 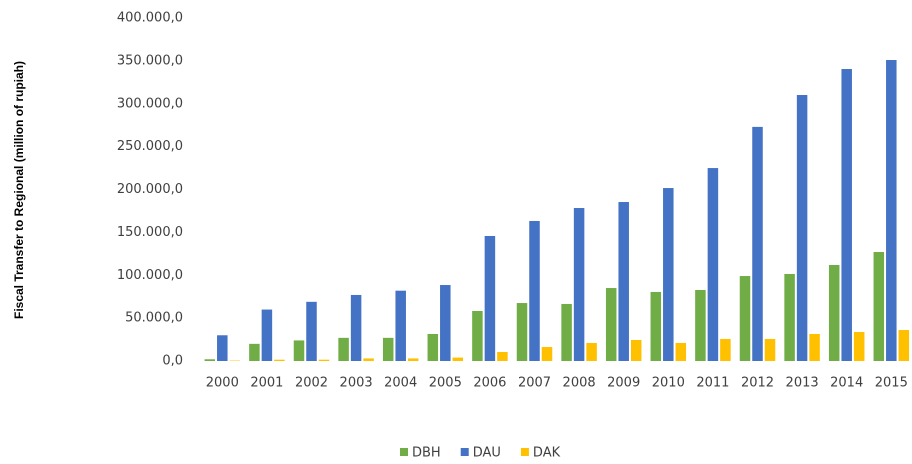 I want to click on legend-label: DBH, so click(x=426, y=453).